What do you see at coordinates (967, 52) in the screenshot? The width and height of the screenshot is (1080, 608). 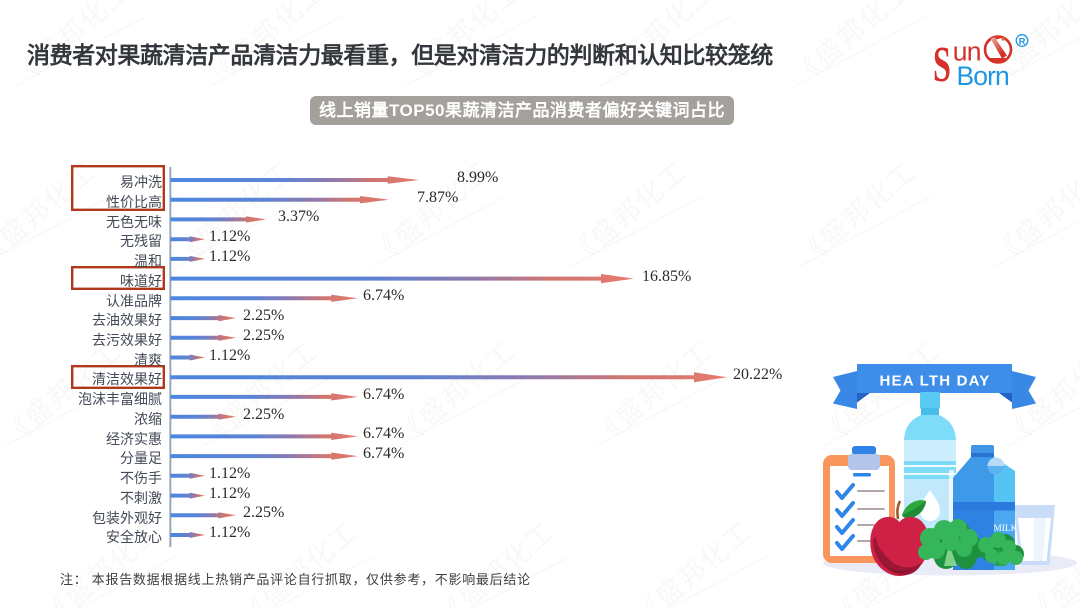 I see `svg-text: un` at bounding box center [967, 52].